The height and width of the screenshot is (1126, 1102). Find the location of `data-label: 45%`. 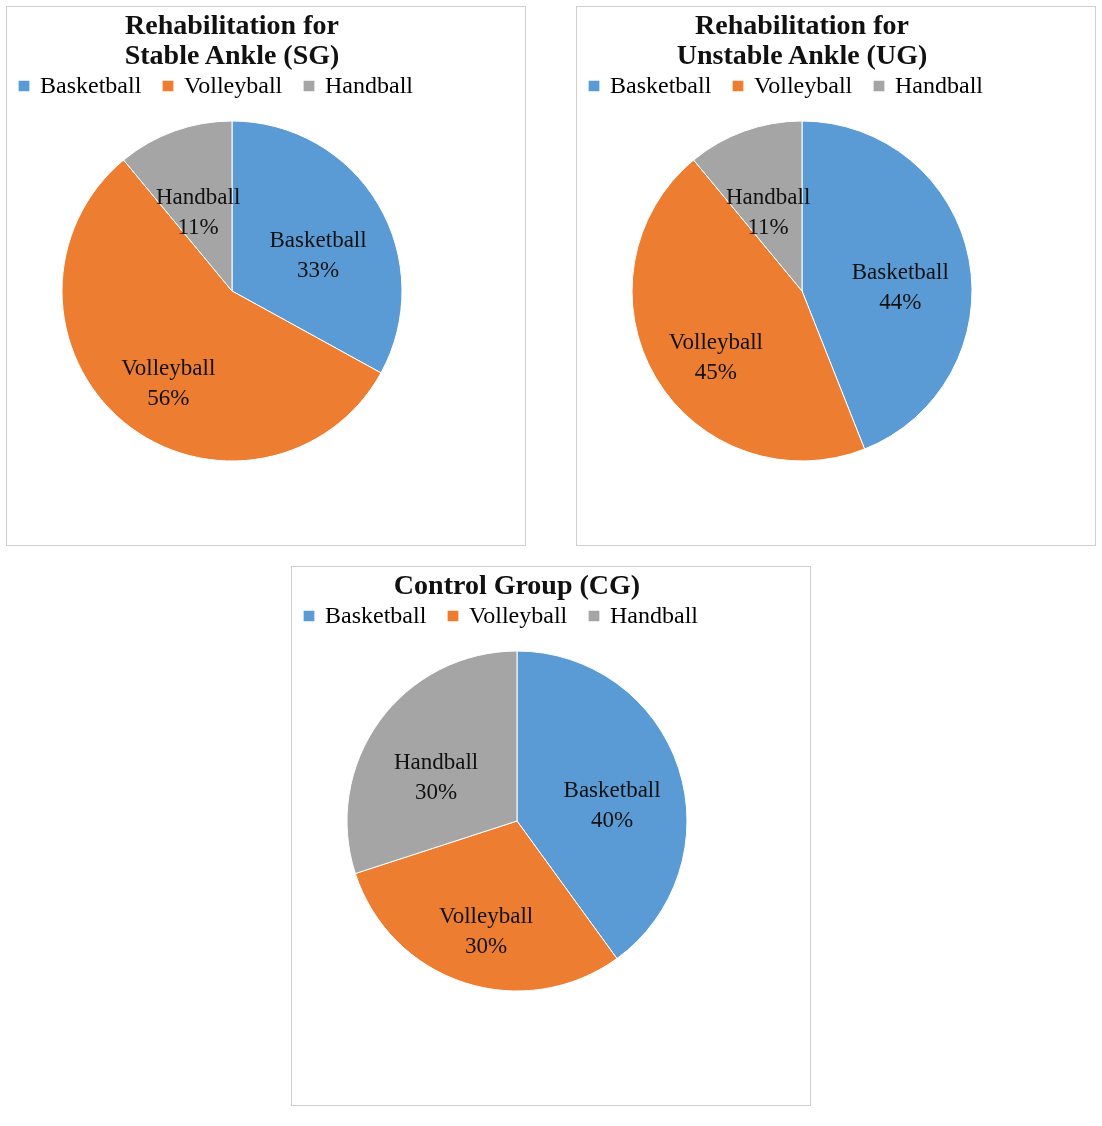

data-label: 45% is located at coordinates (716, 371).